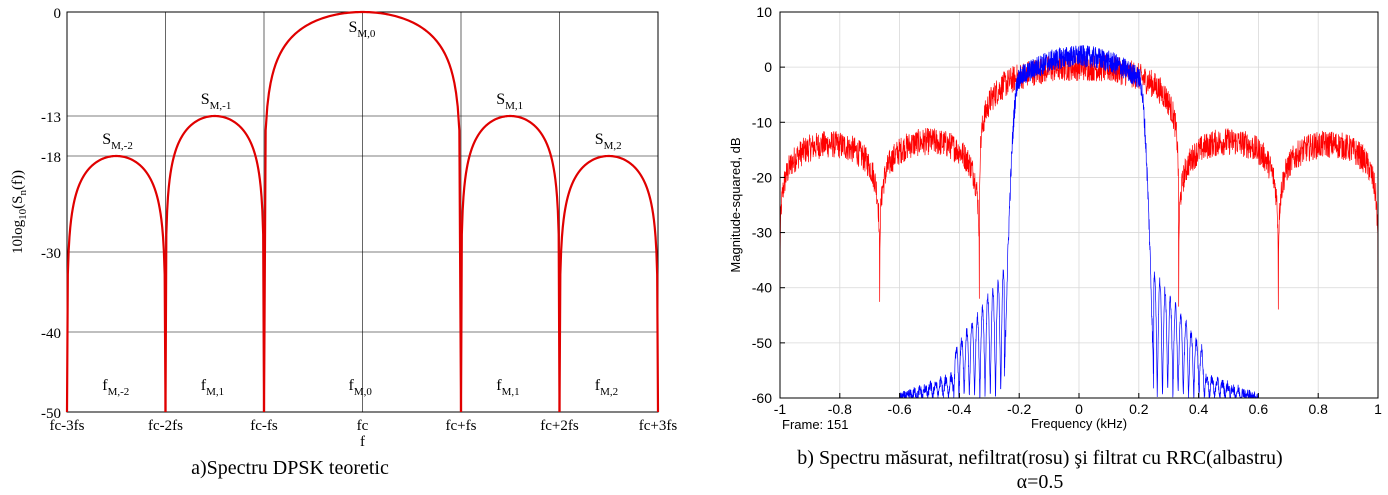 The image size is (1388, 495). What do you see at coordinates (117, 141) in the screenshot?
I see `lobe-annotation: SM,-2` at bounding box center [117, 141].